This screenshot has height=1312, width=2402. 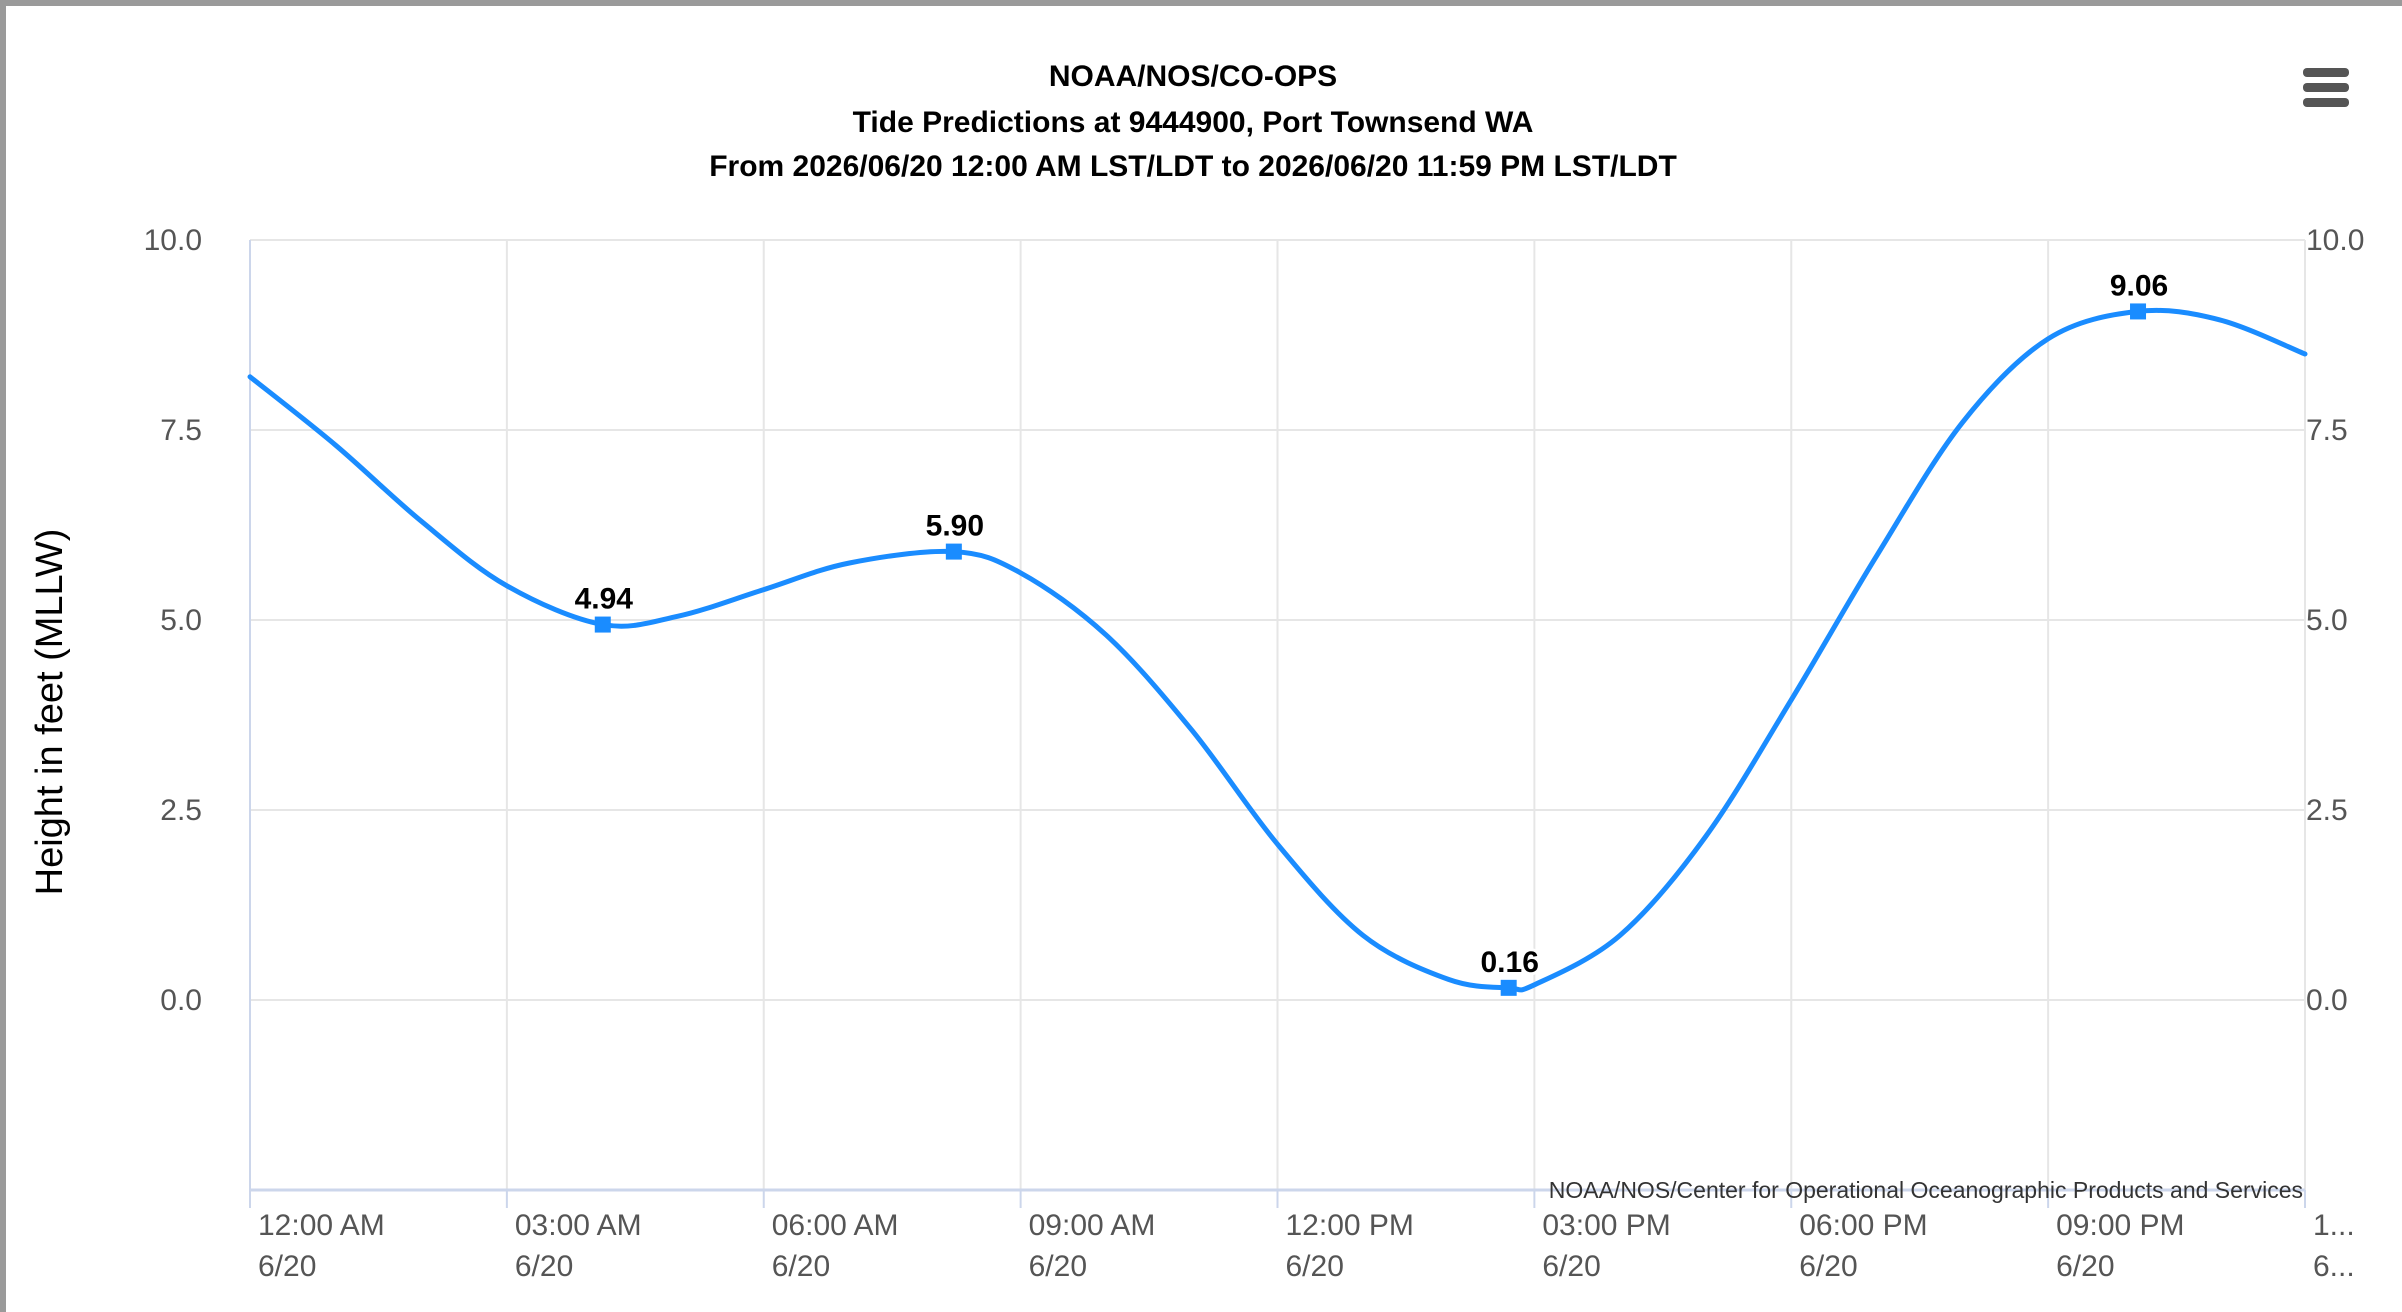 What do you see at coordinates (2139, 285) in the screenshot?
I see `extreme-data-label: 9.06` at bounding box center [2139, 285].